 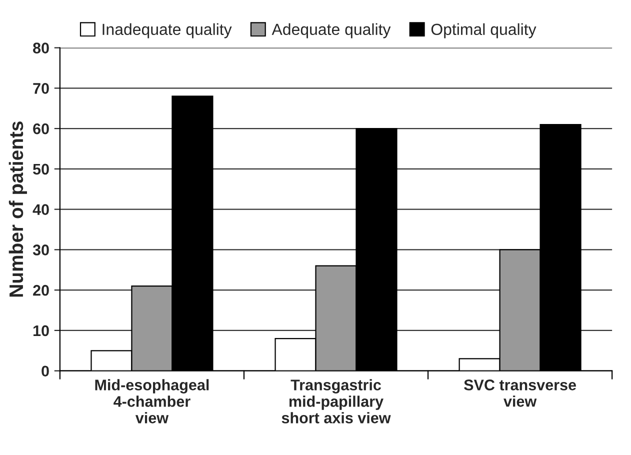 I want to click on x-tick-label: SVC transverse view, so click(x=520, y=393).